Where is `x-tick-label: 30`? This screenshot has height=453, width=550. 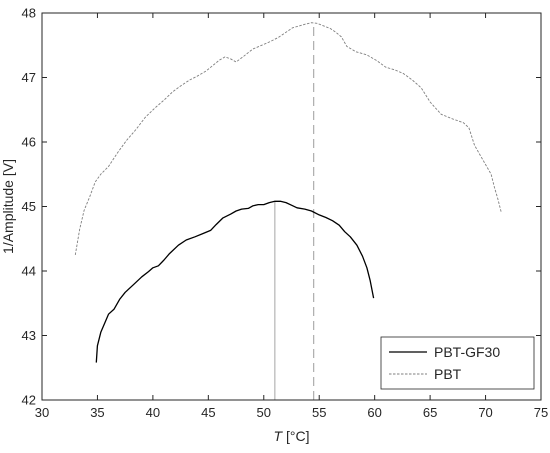 x-tick-label: 30 is located at coordinates (42, 412).